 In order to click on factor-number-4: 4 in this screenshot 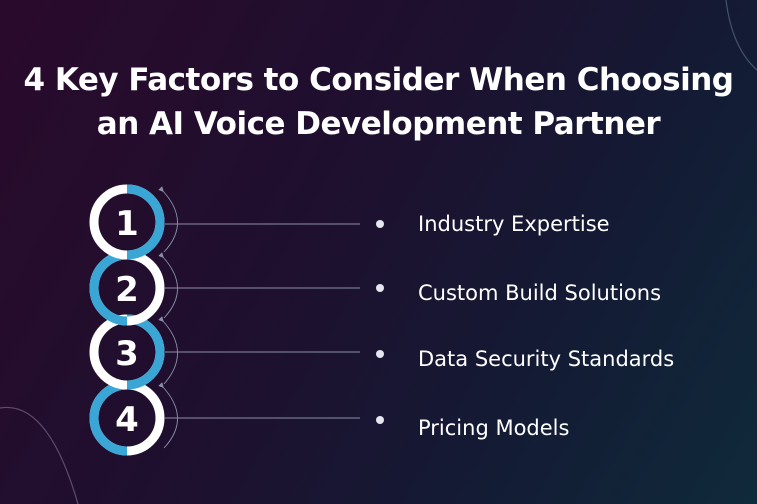, I will do `click(127, 420)`.